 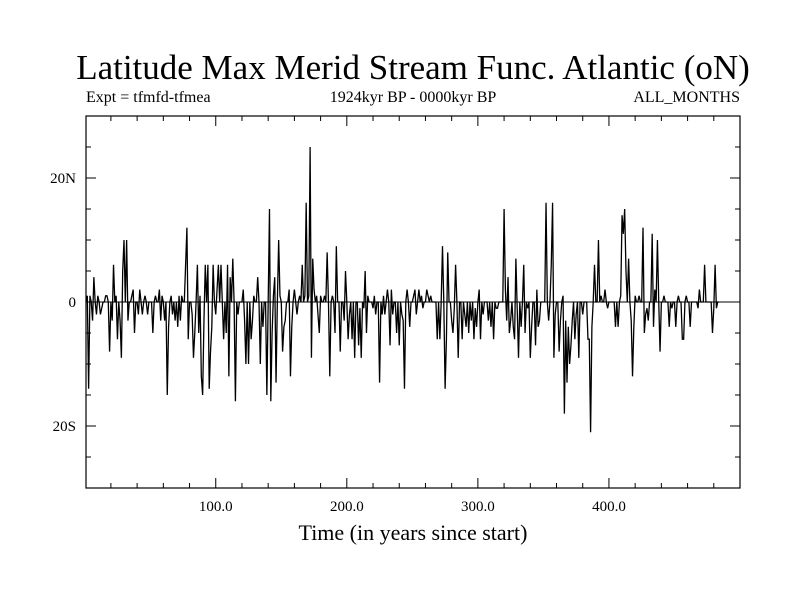 I want to click on x-tick-label: 100.0, so click(x=216, y=507).